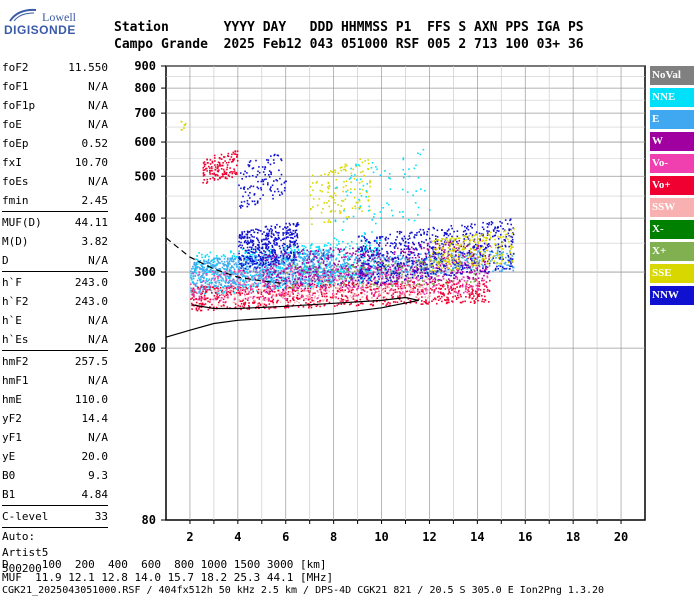  Describe the element at coordinates (55, 271) in the screenshot. I see `param-separator` at that location.